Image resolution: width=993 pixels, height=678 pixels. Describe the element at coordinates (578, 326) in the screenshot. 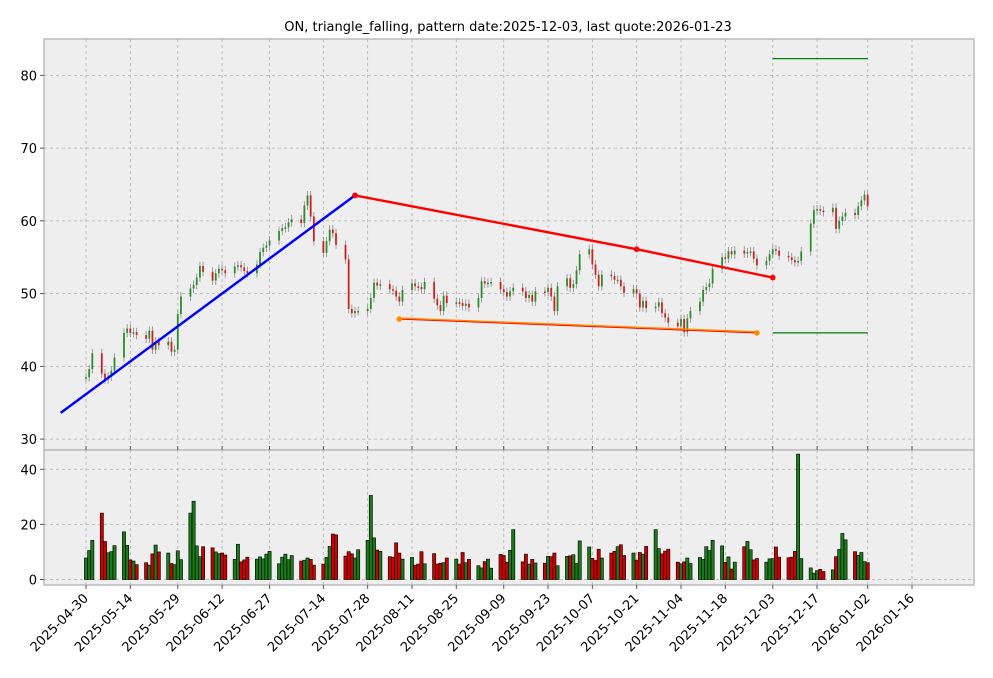

I see `trendline-shadow` at that location.